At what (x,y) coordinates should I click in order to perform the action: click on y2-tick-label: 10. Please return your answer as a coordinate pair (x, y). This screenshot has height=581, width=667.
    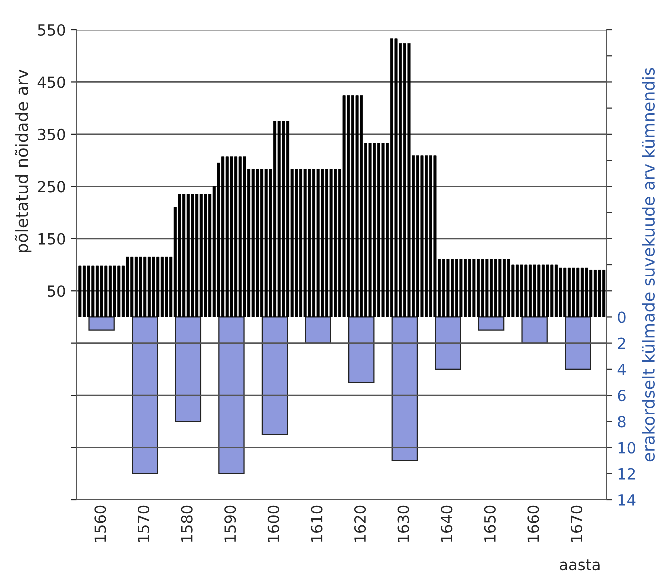
    Looking at the image, I should click on (627, 448).